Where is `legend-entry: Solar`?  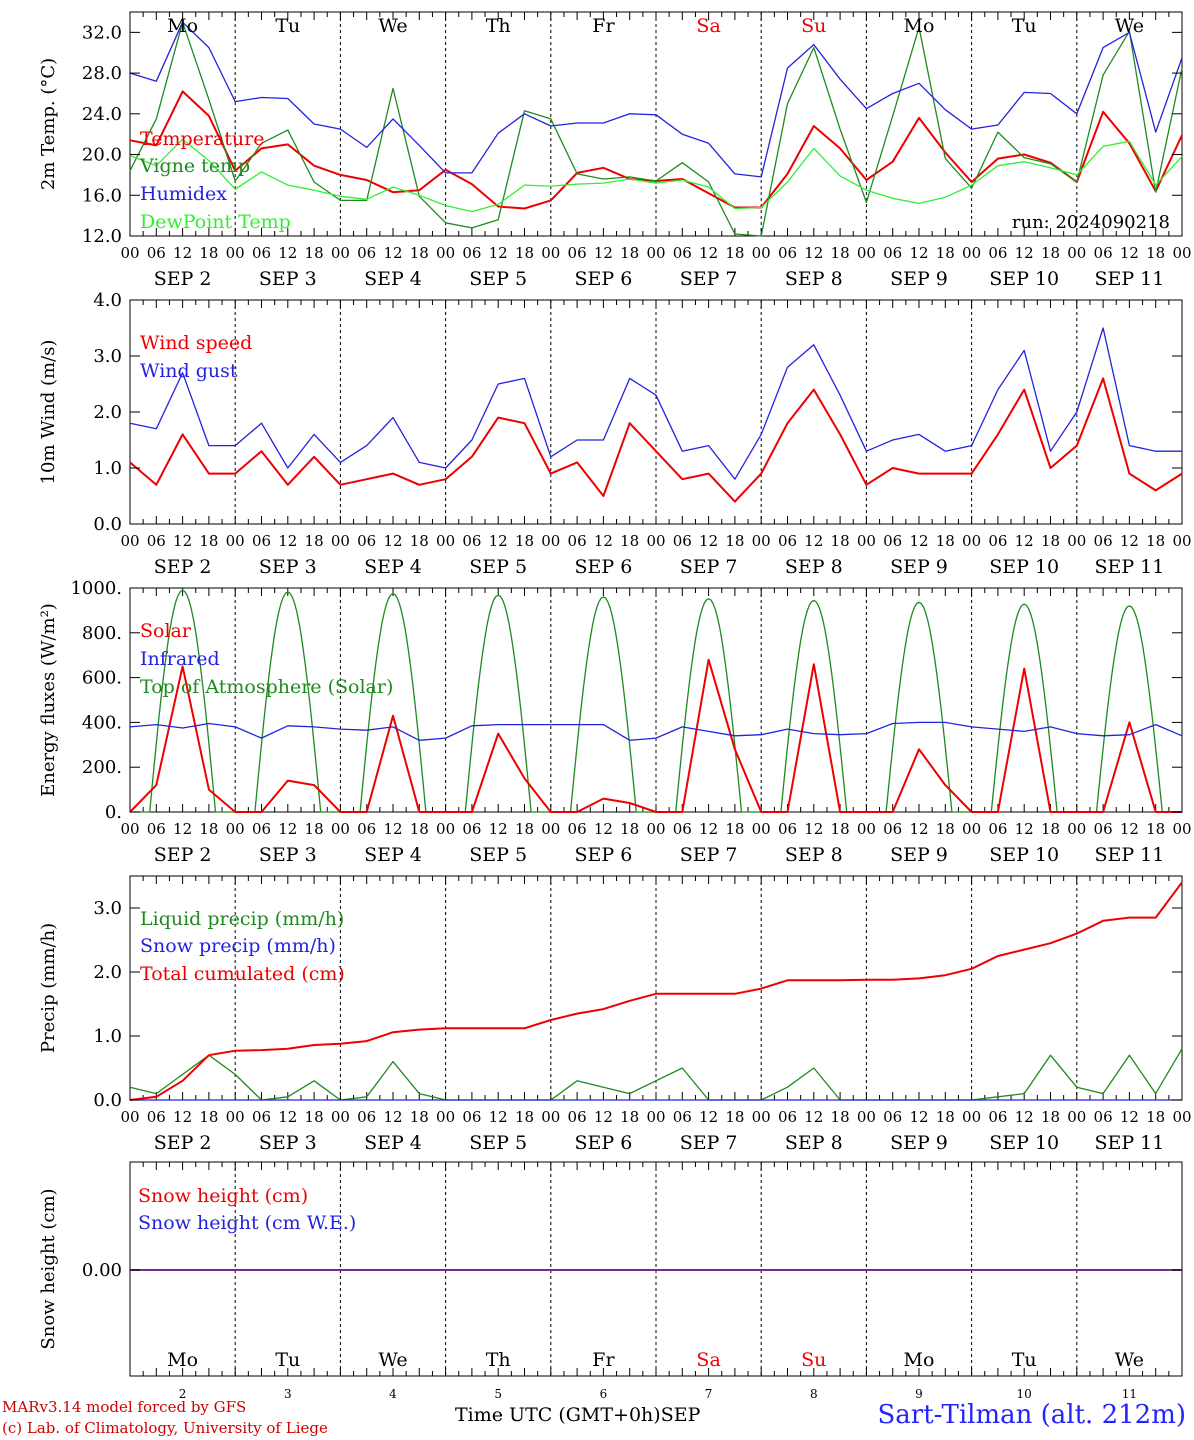 legend-entry: Solar is located at coordinates (166, 631).